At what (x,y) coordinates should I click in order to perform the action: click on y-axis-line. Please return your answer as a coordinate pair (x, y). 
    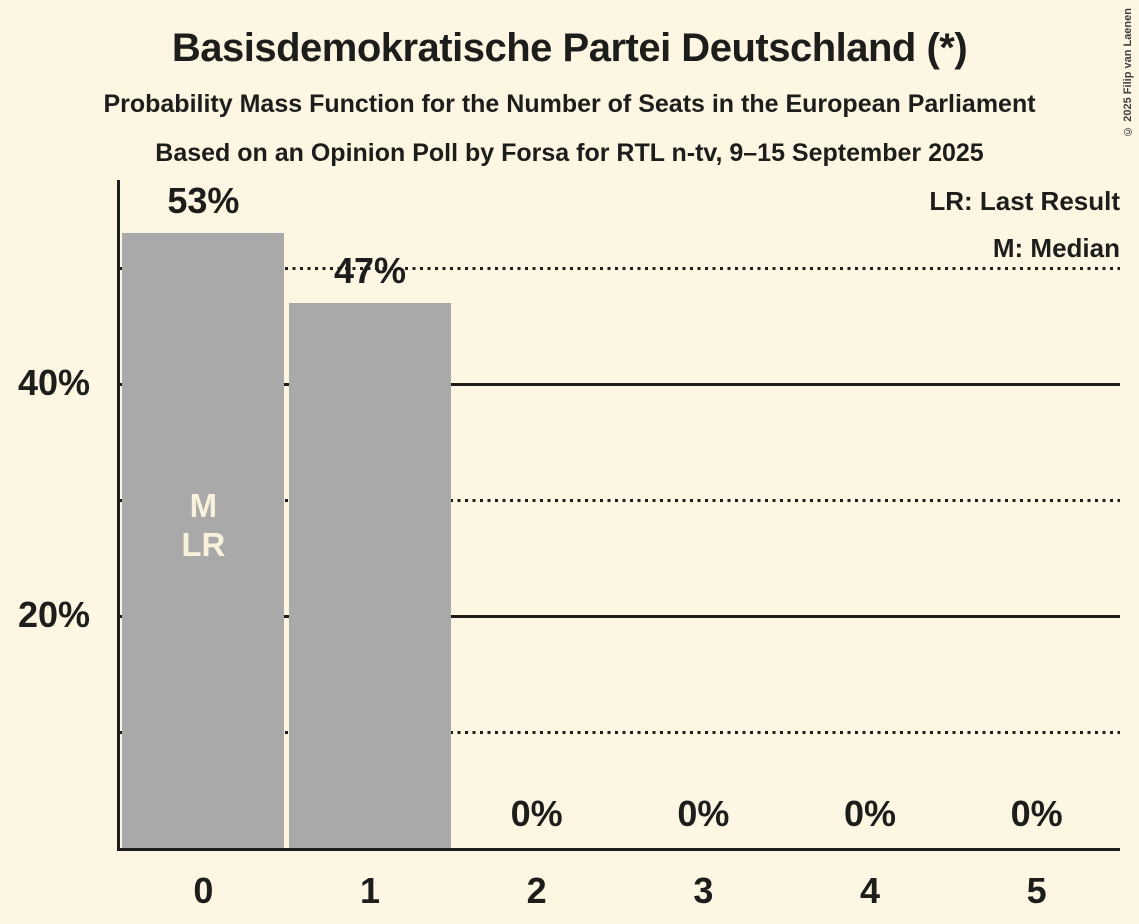
    Looking at the image, I should click on (118, 515).